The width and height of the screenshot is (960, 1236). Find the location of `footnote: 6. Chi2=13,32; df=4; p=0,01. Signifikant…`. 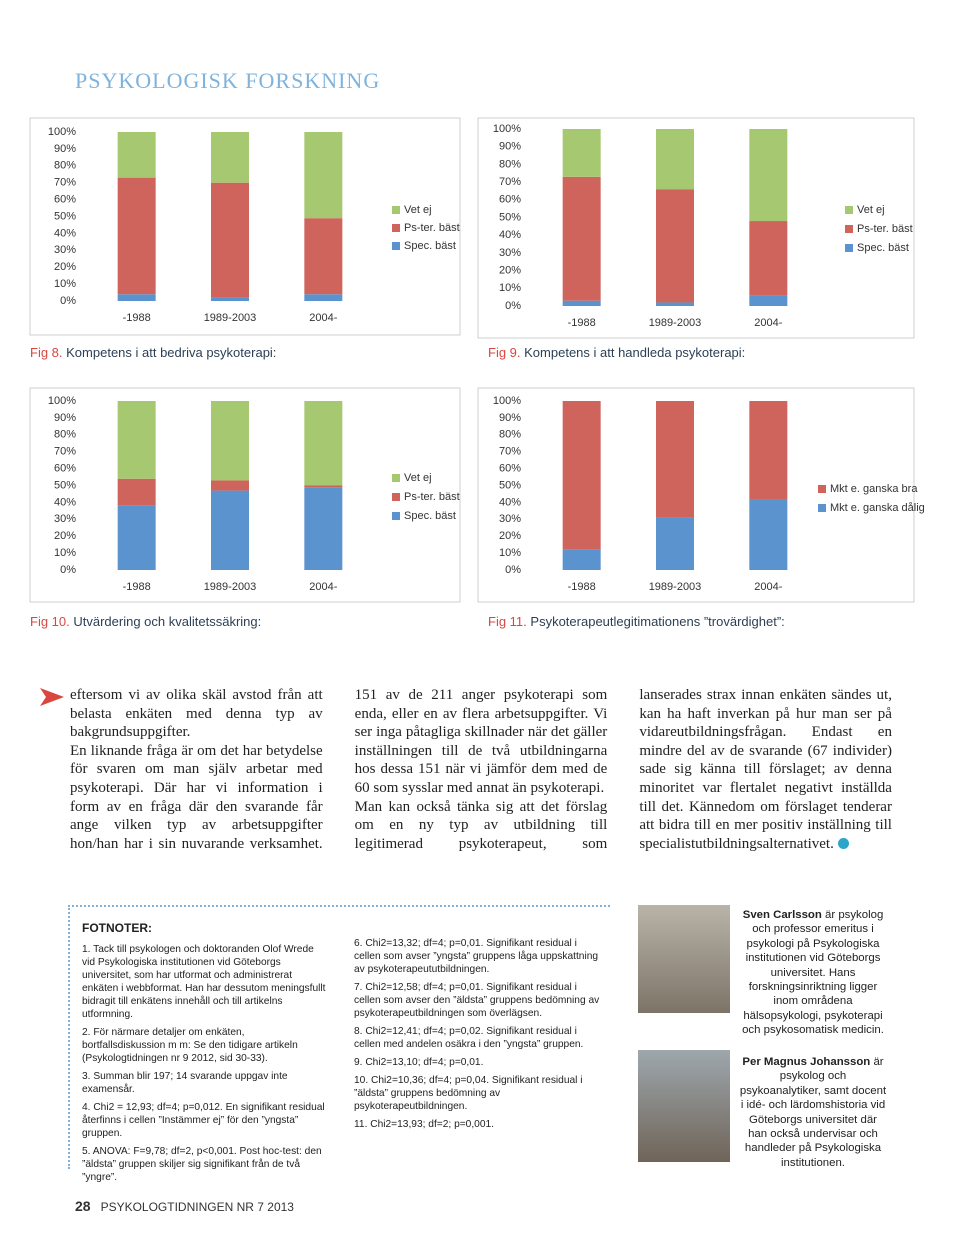

footnote: 6. Chi2=13,32; df=4; p=0,01. Signifikant… is located at coordinates (476, 956).